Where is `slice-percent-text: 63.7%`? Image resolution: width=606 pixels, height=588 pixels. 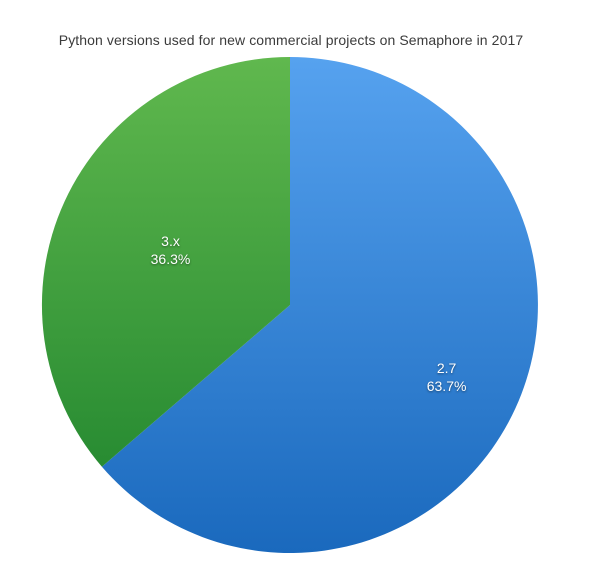
slice-percent-text: 63.7% is located at coordinates (447, 386).